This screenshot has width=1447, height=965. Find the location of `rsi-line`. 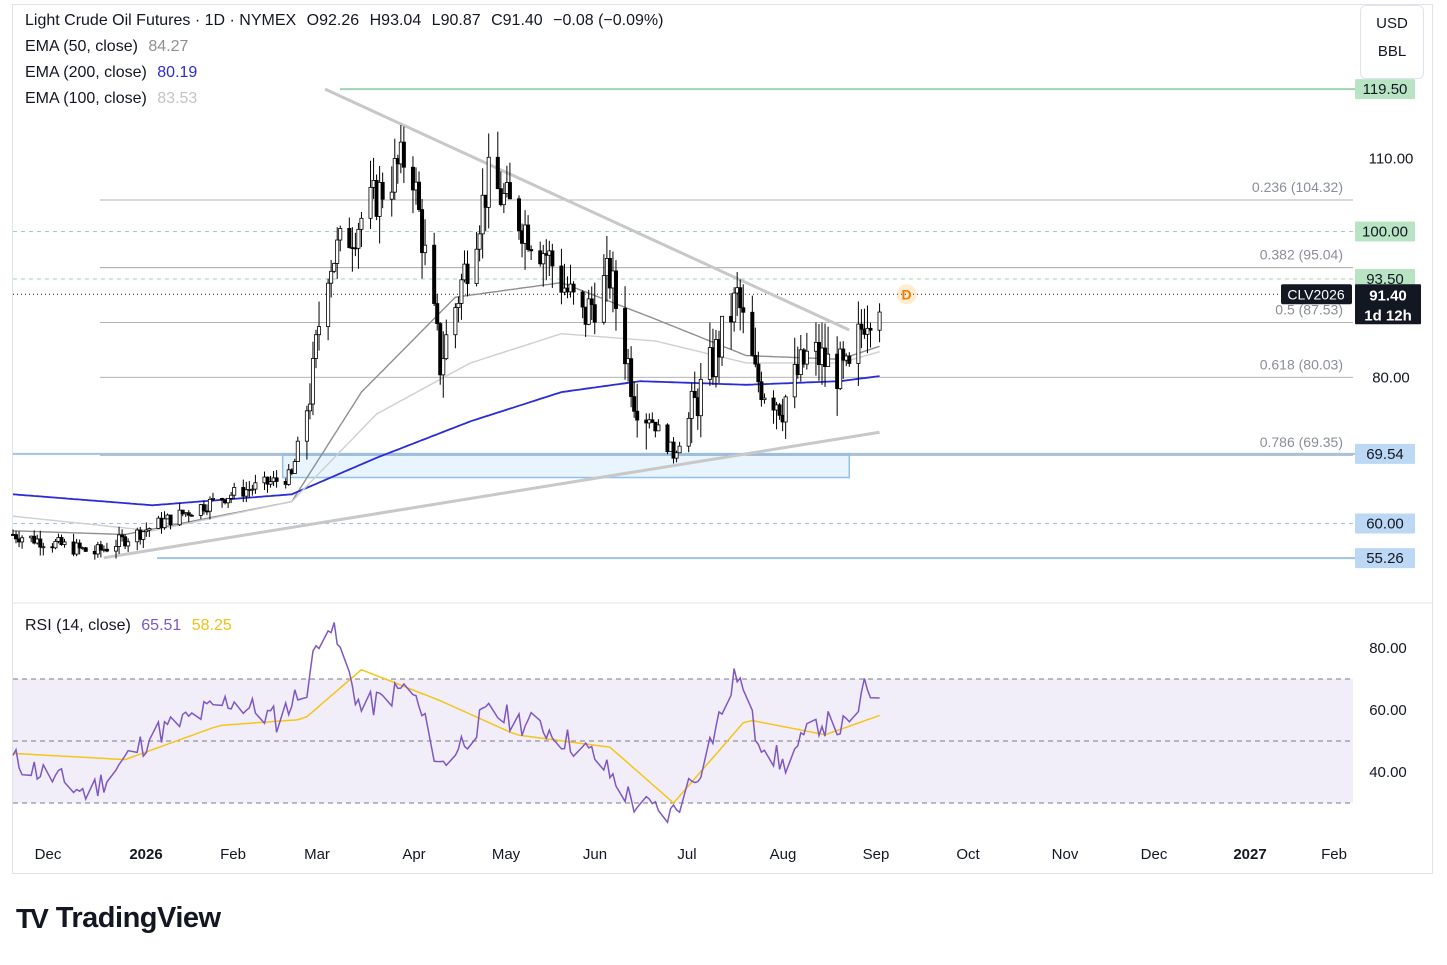

rsi-line is located at coordinates (446, 723).